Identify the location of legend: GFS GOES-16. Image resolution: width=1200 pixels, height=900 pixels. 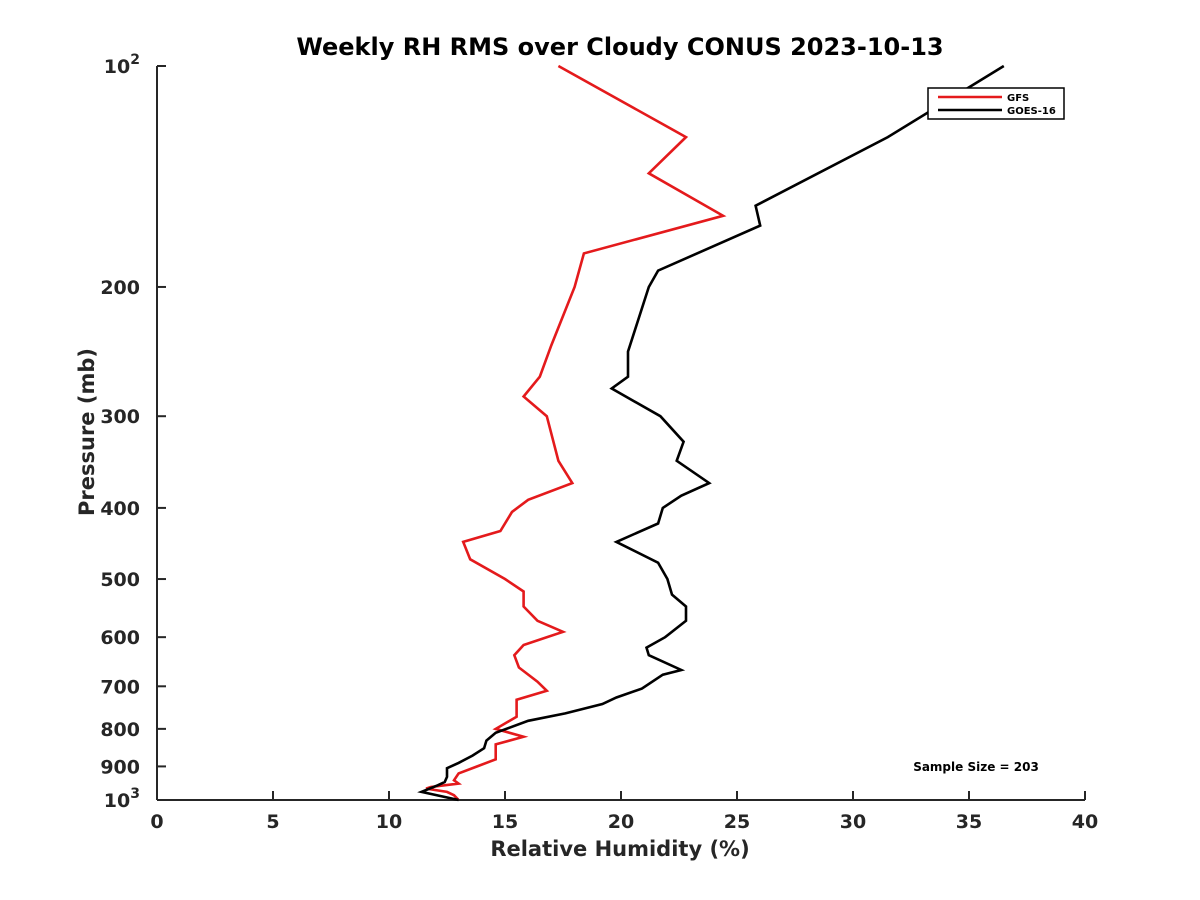
(996, 103).